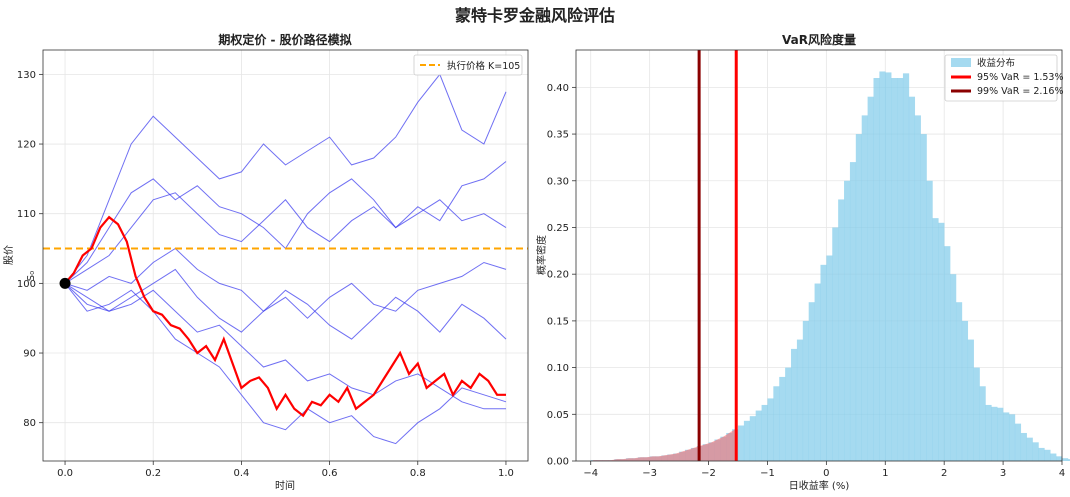  I want to click on right-y-tick-label: 0.20, so click(558, 275).